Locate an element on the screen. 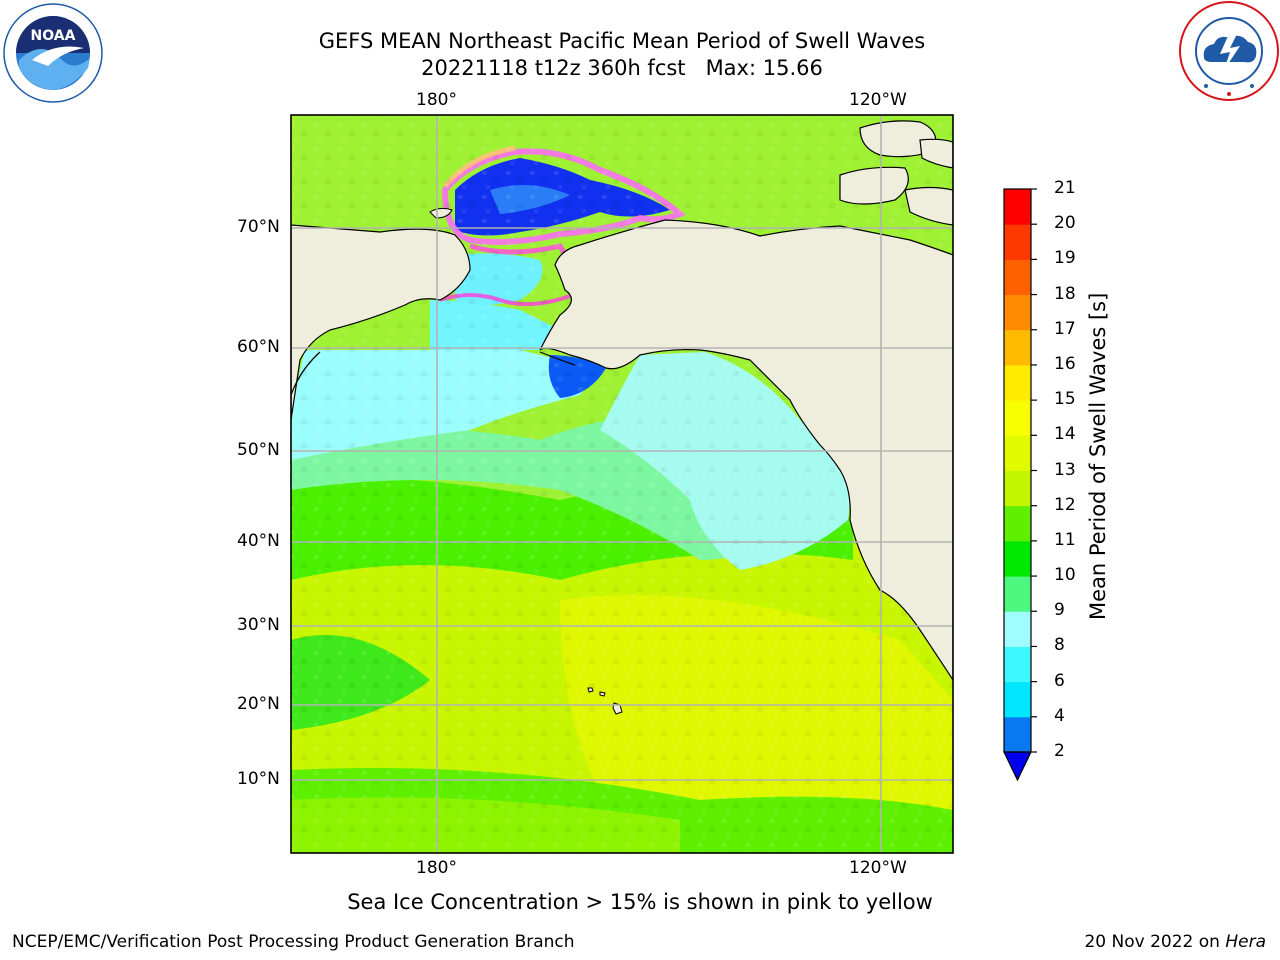  footer-date-prefix: 20 Nov 2022 on is located at coordinates (1155, 942).